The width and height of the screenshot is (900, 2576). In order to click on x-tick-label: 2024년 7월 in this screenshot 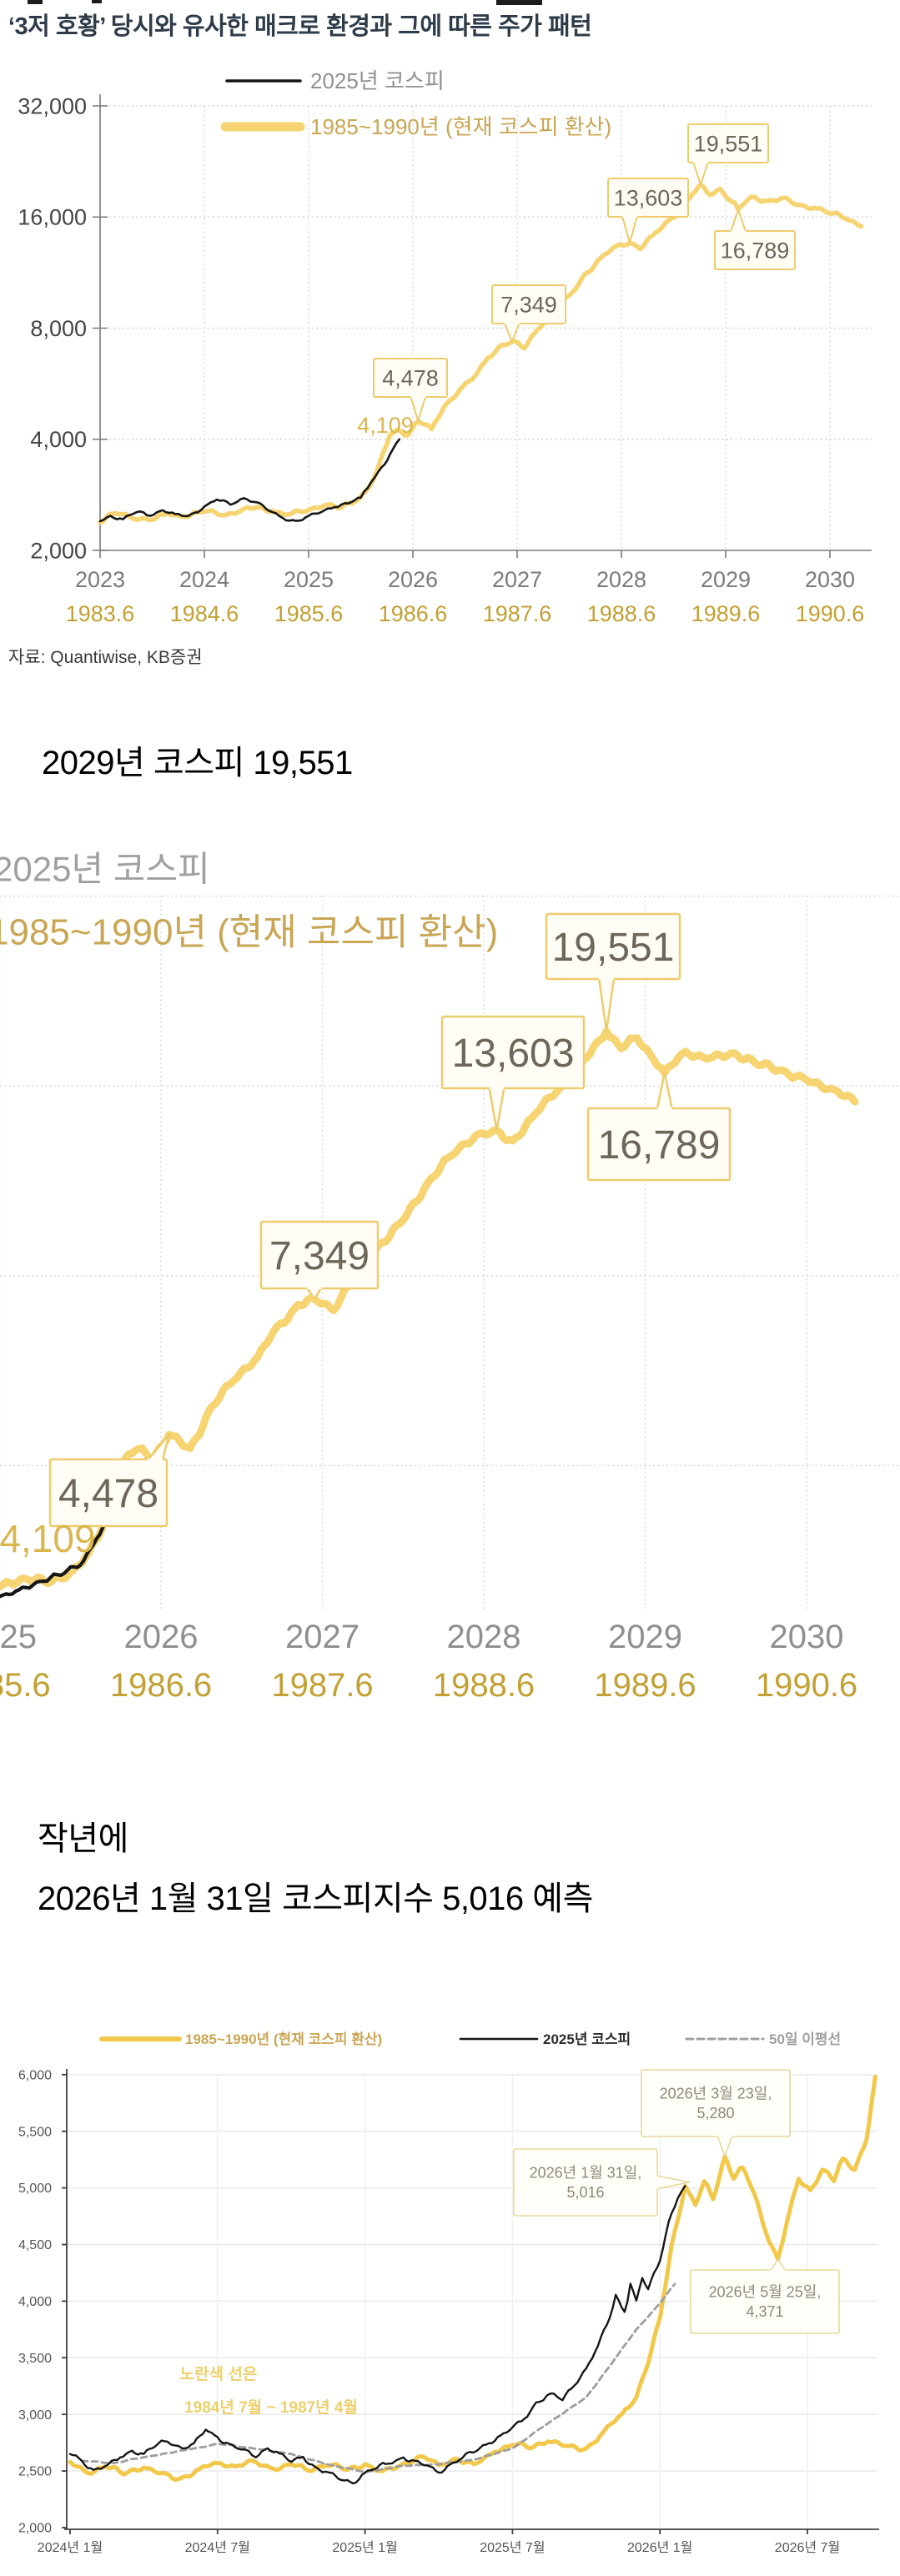, I will do `click(217, 2547)`.